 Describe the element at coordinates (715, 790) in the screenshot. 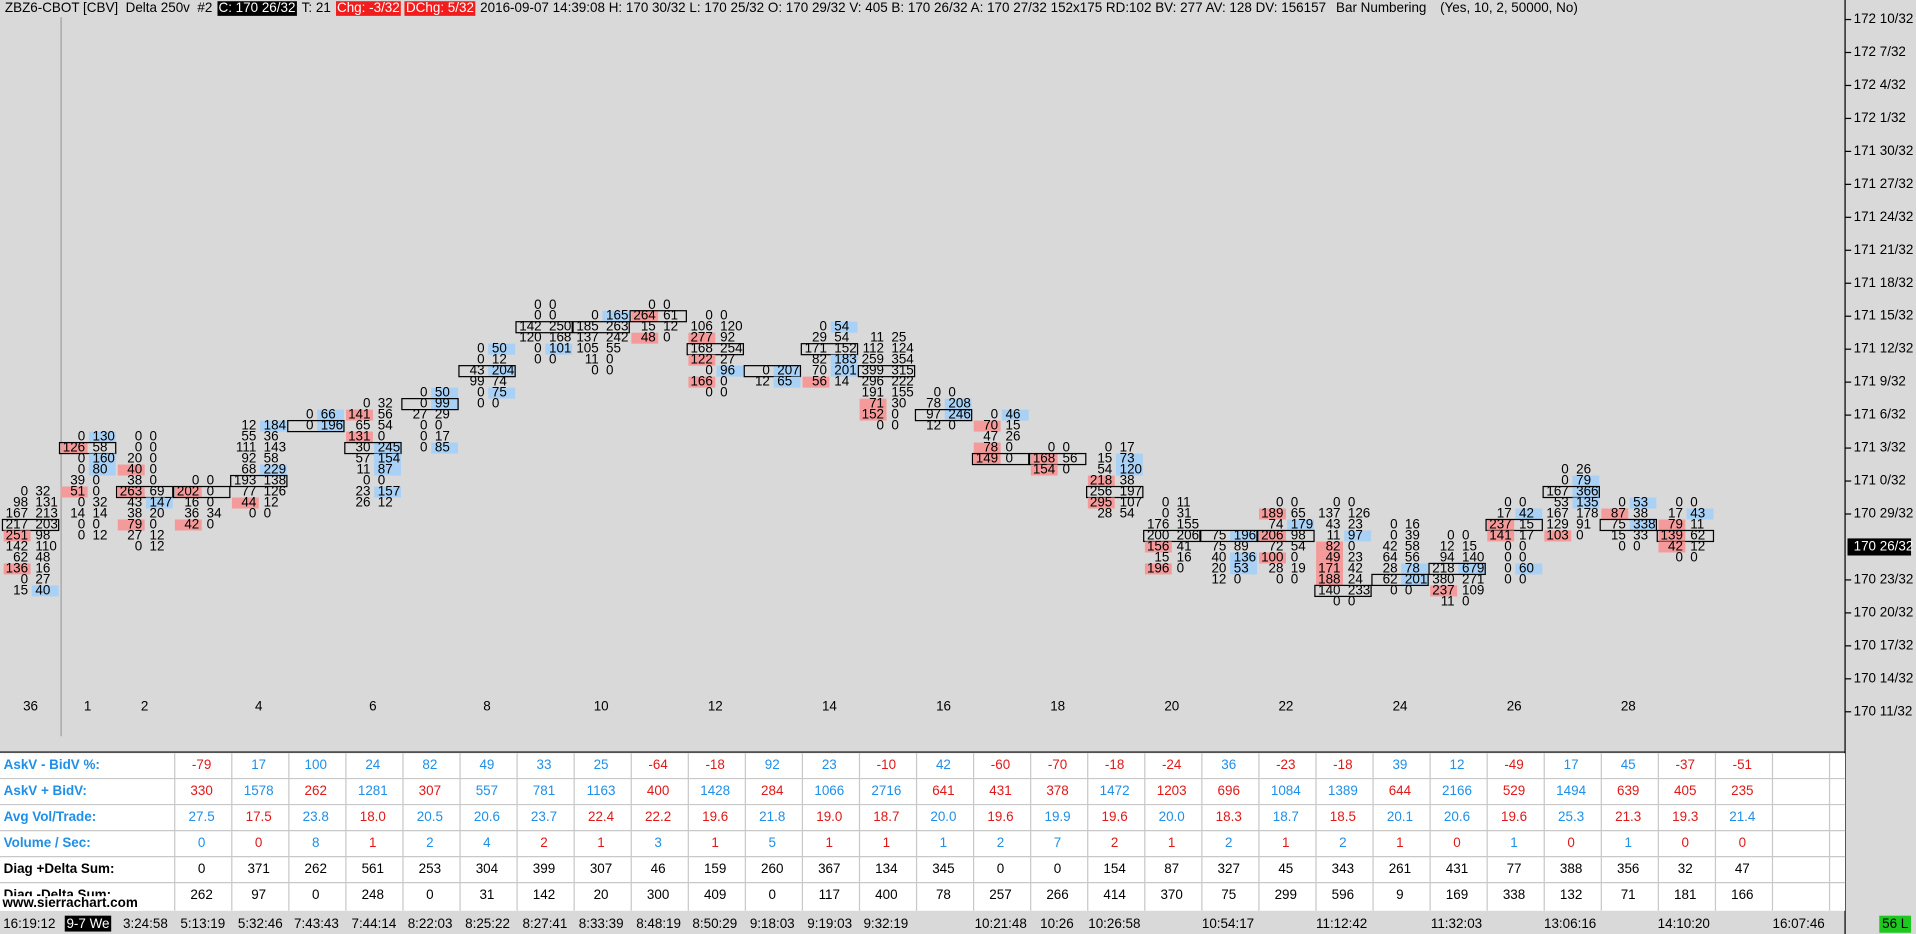

I see `cell: 1428` at that location.